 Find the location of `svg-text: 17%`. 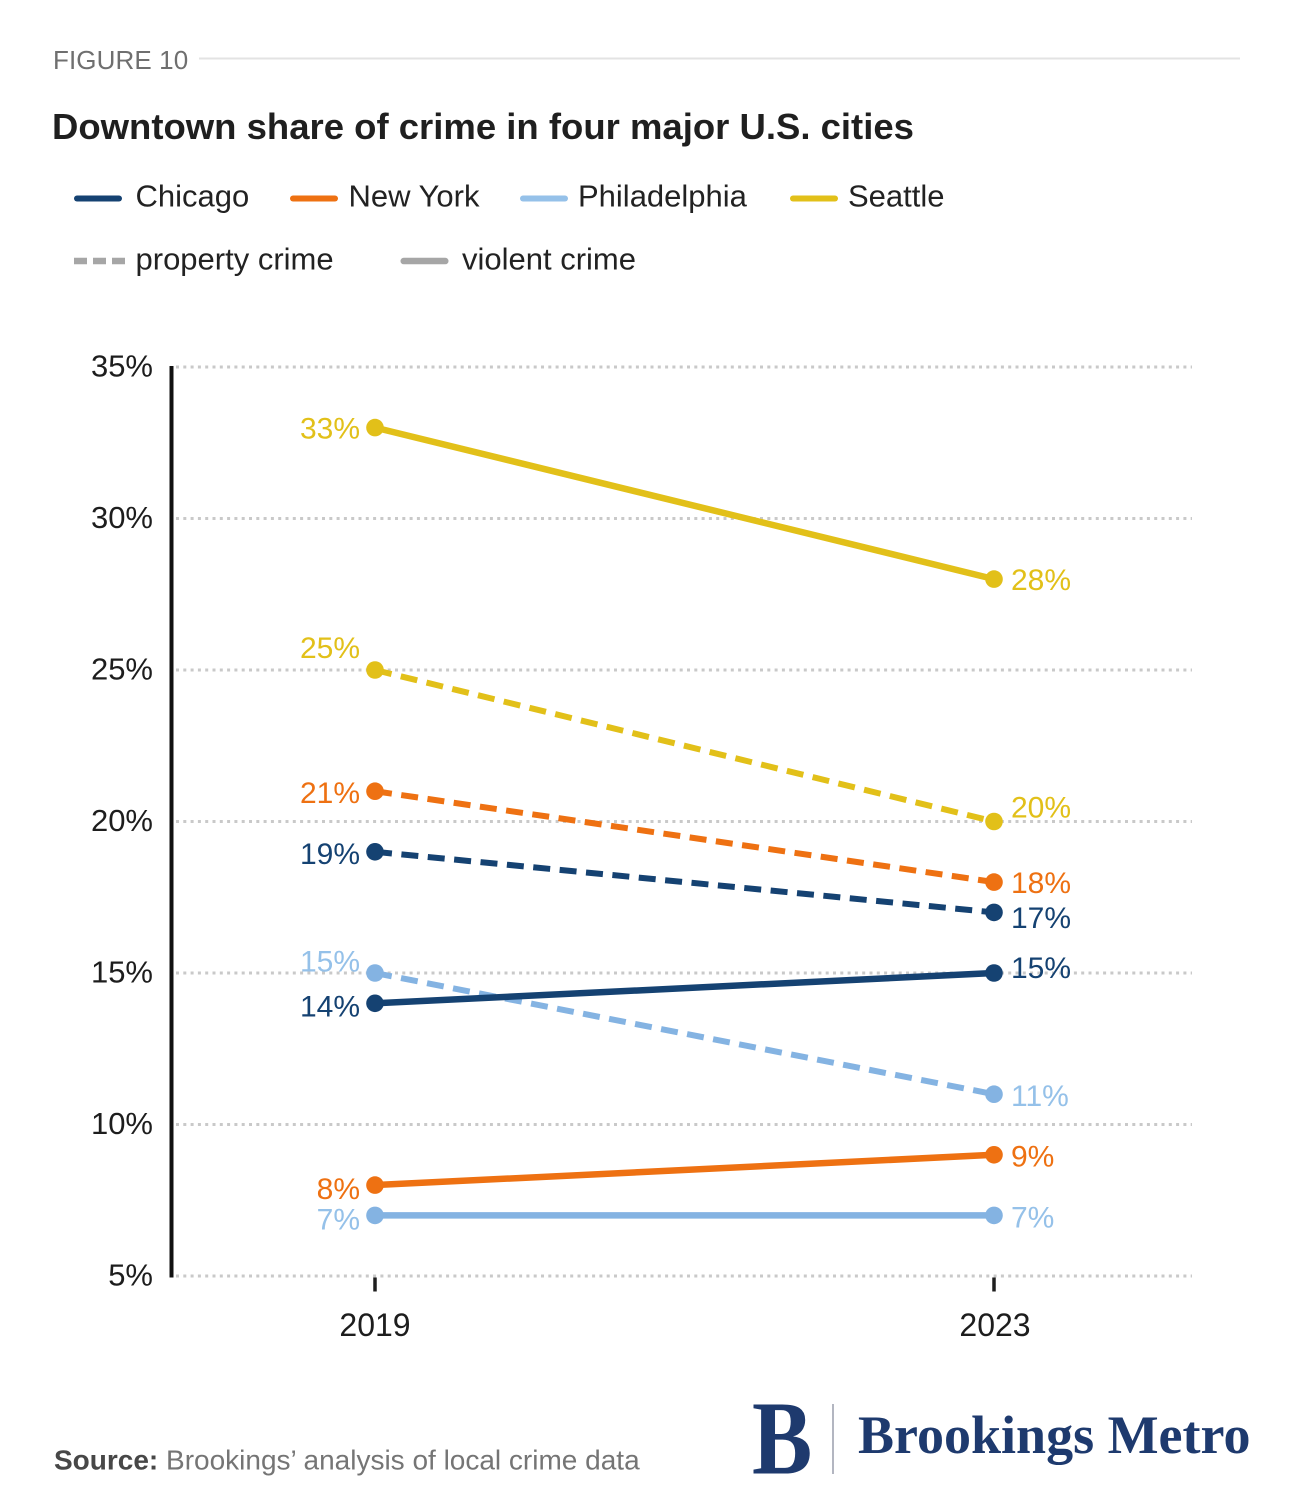

svg-text: 17% is located at coordinates (1041, 918).